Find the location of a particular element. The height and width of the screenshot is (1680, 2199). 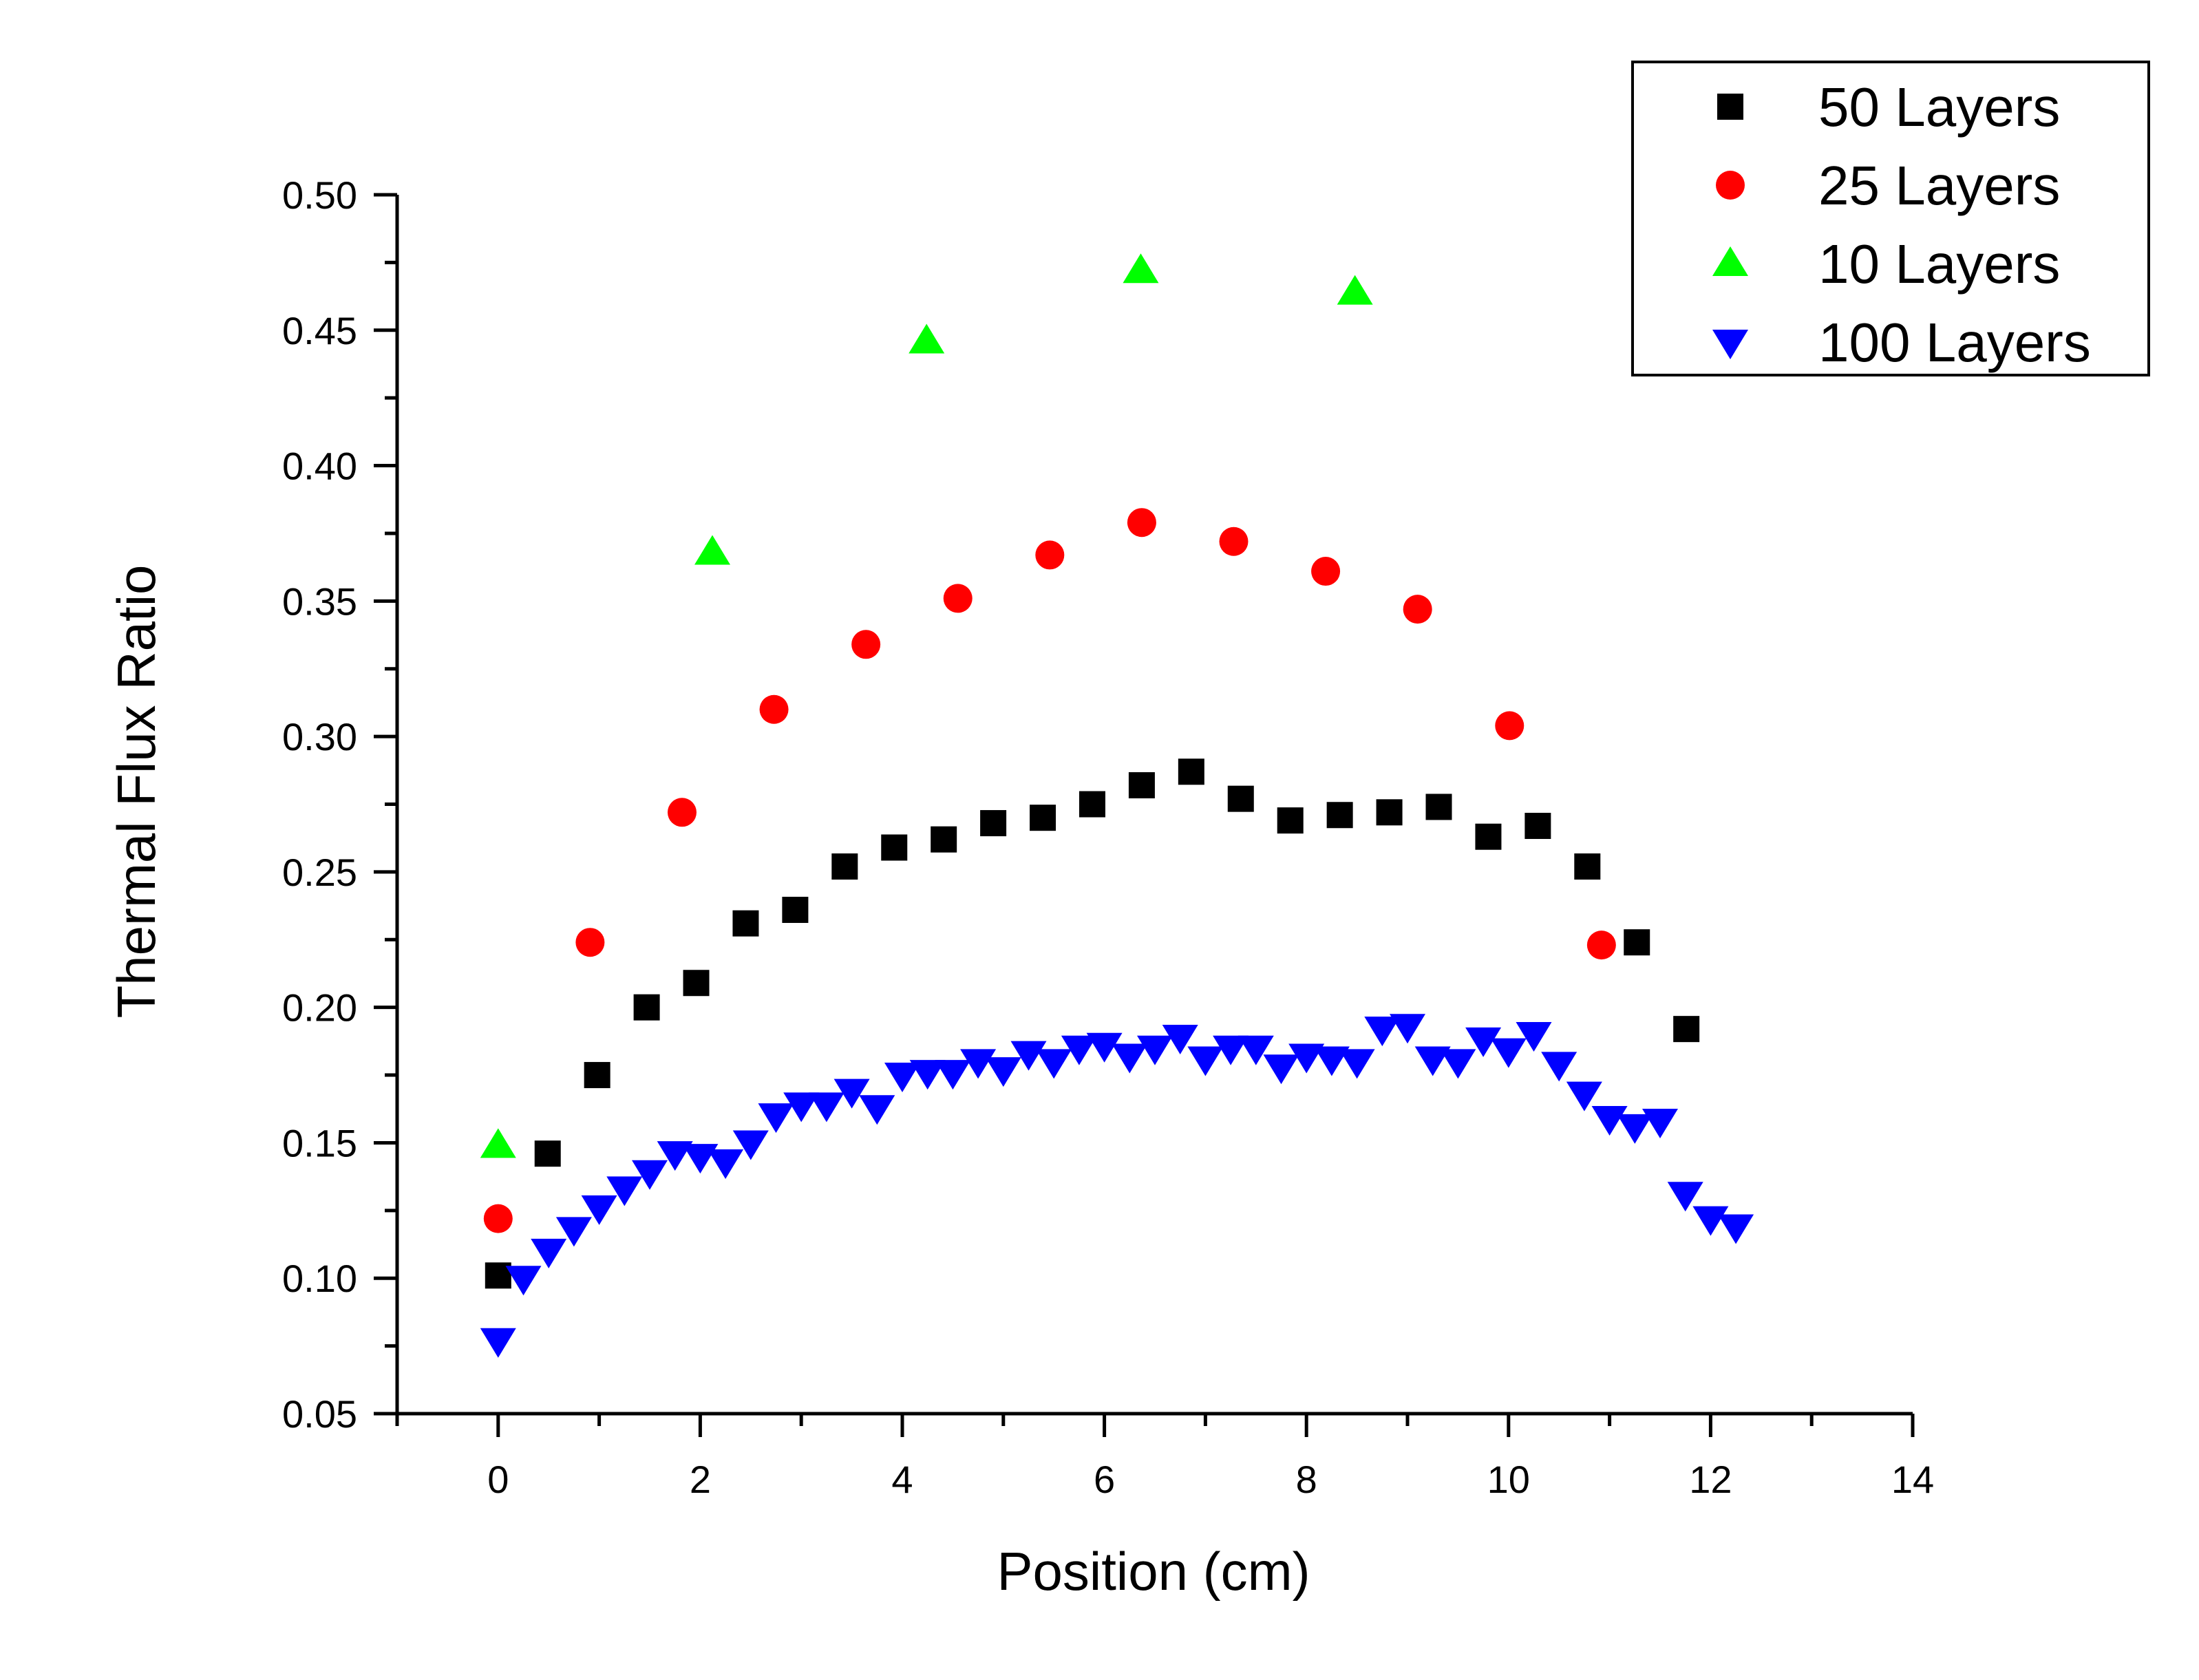

x-tick-label: 0 is located at coordinates (498, 1480).